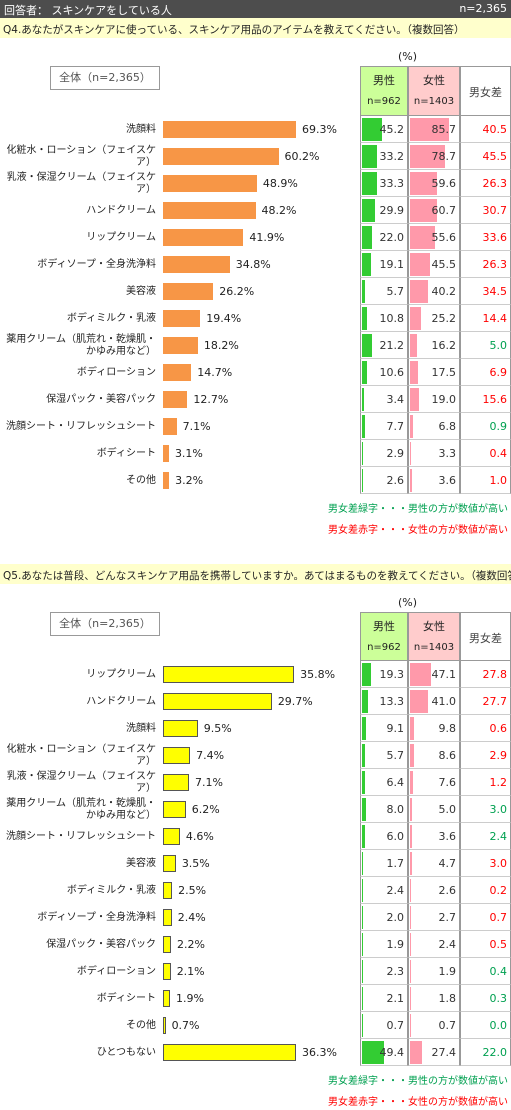 The width and height of the screenshot is (511, 1110). I want to click on bar-label: 6.2%, so click(205, 809).